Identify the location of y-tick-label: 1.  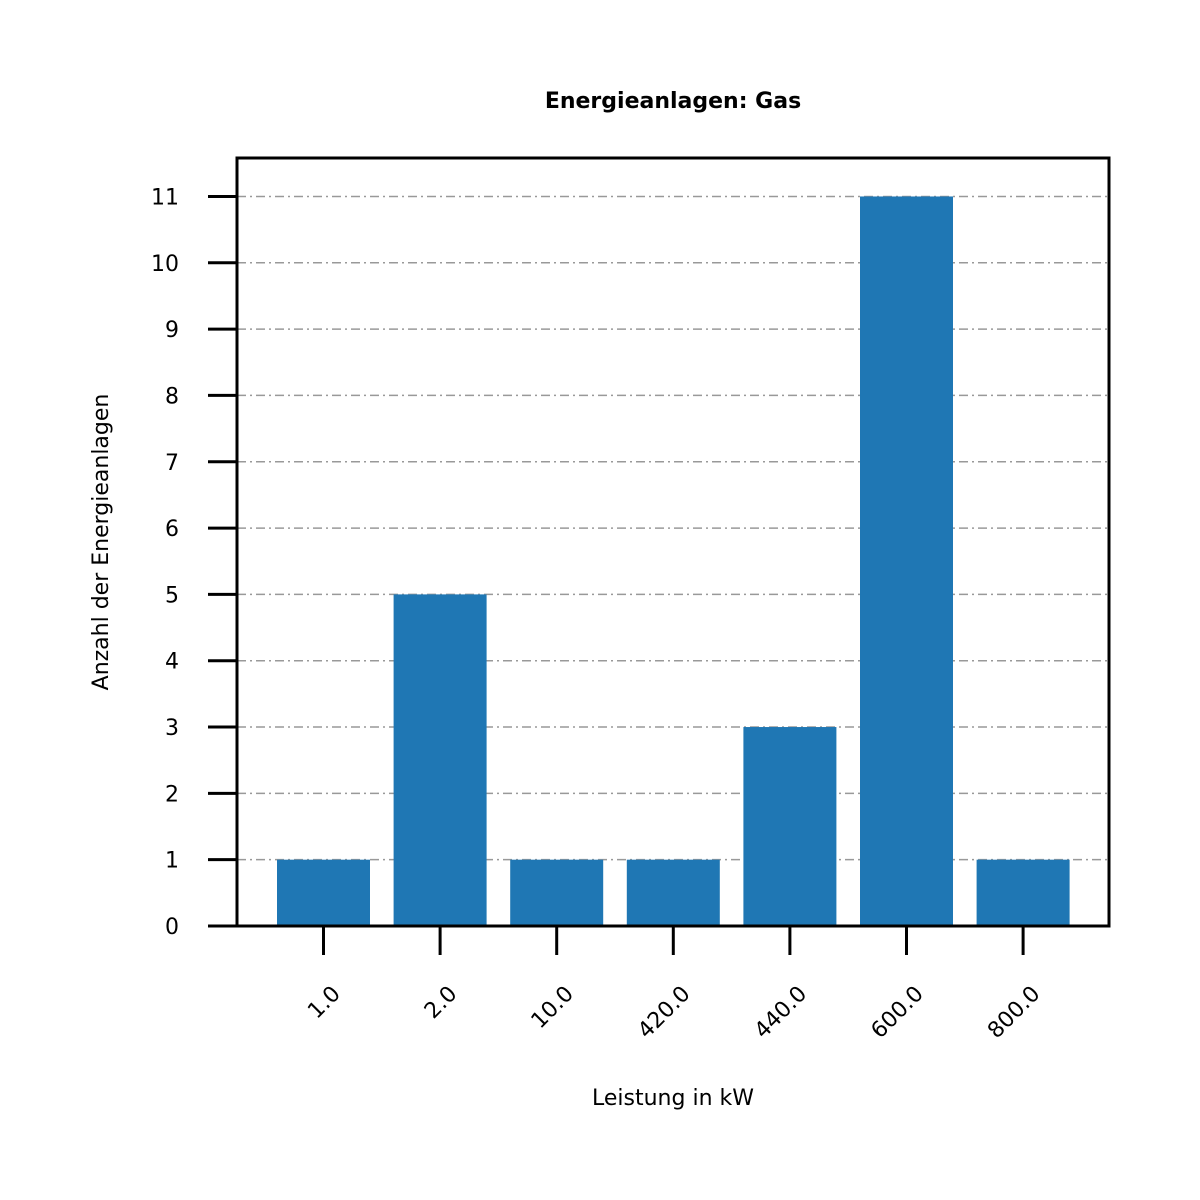
(172, 861).